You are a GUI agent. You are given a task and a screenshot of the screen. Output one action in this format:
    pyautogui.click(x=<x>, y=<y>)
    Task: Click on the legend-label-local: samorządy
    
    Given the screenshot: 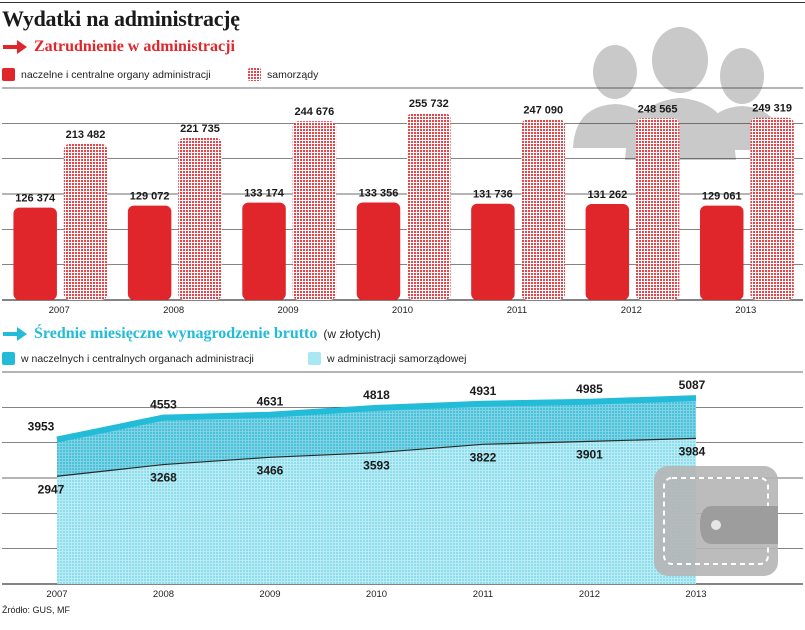 What is the action you would take?
    pyautogui.click(x=293, y=74)
    